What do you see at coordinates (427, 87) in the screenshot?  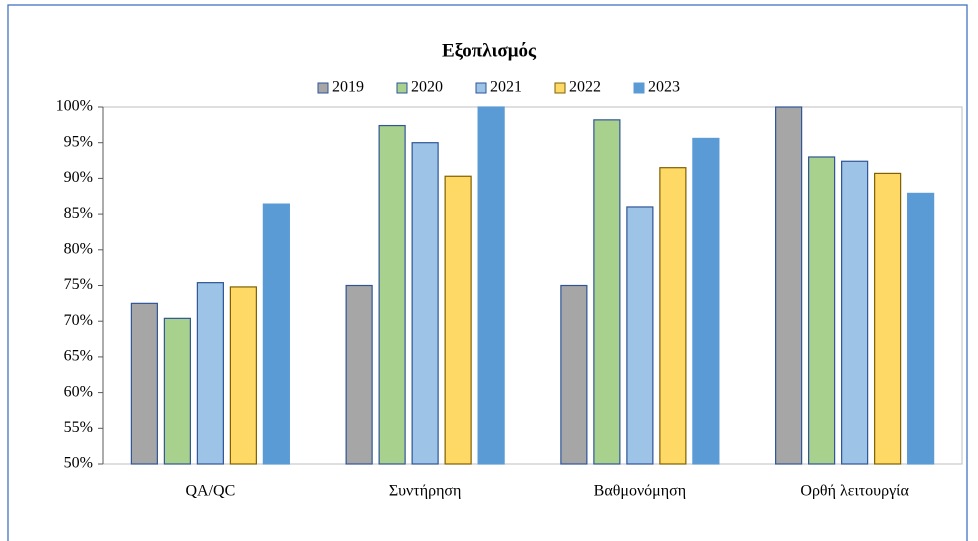 I see `legend-label: 2020` at bounding box center [427, 87].